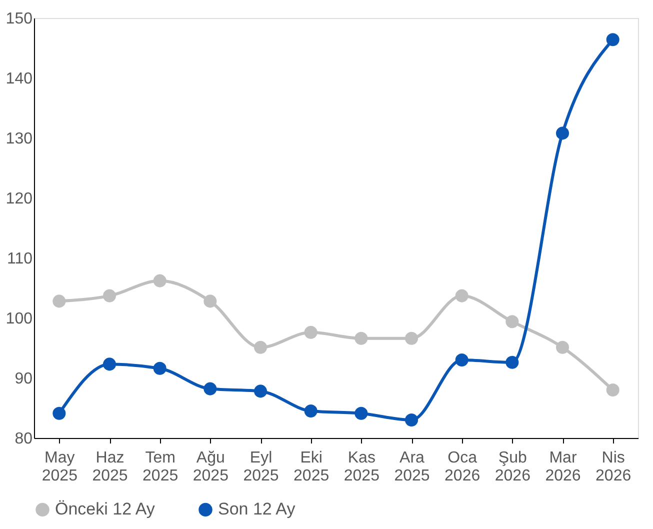 This screenshot has width=653, height=529. I want to click on x-tick-label: Eki 2025, so click(312, 467).